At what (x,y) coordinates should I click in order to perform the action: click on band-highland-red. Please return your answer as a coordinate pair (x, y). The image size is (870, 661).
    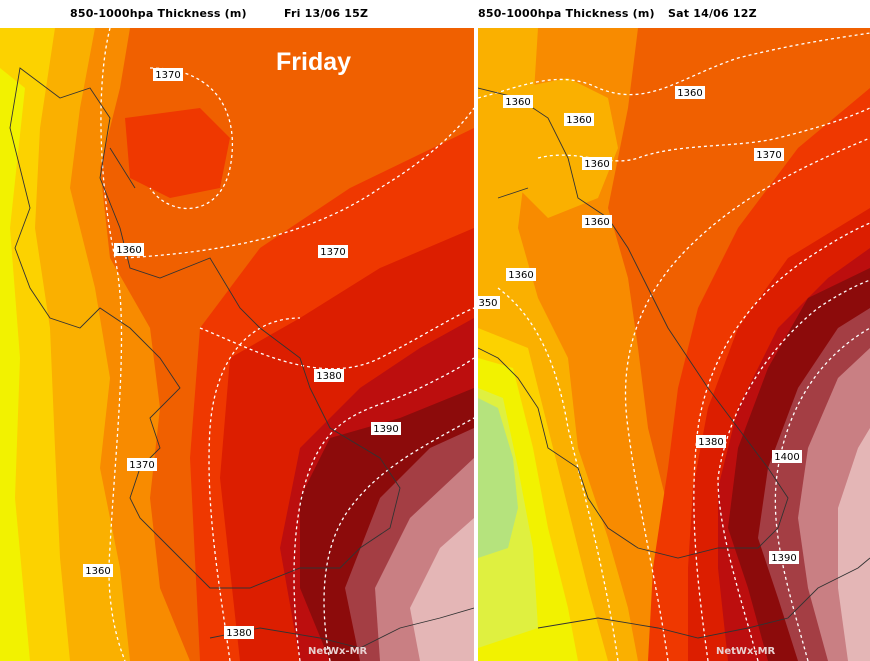
    Looking at the image, I should click on (177, 153).